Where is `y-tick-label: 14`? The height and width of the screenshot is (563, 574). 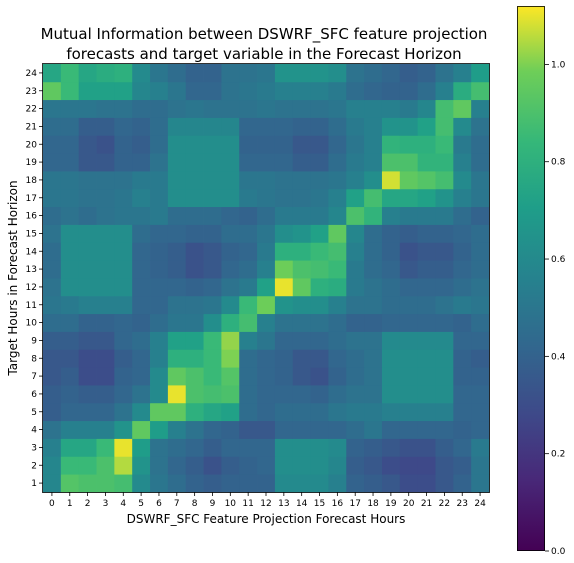 y-tick-label: 14 is located at coordinates (32, 252).